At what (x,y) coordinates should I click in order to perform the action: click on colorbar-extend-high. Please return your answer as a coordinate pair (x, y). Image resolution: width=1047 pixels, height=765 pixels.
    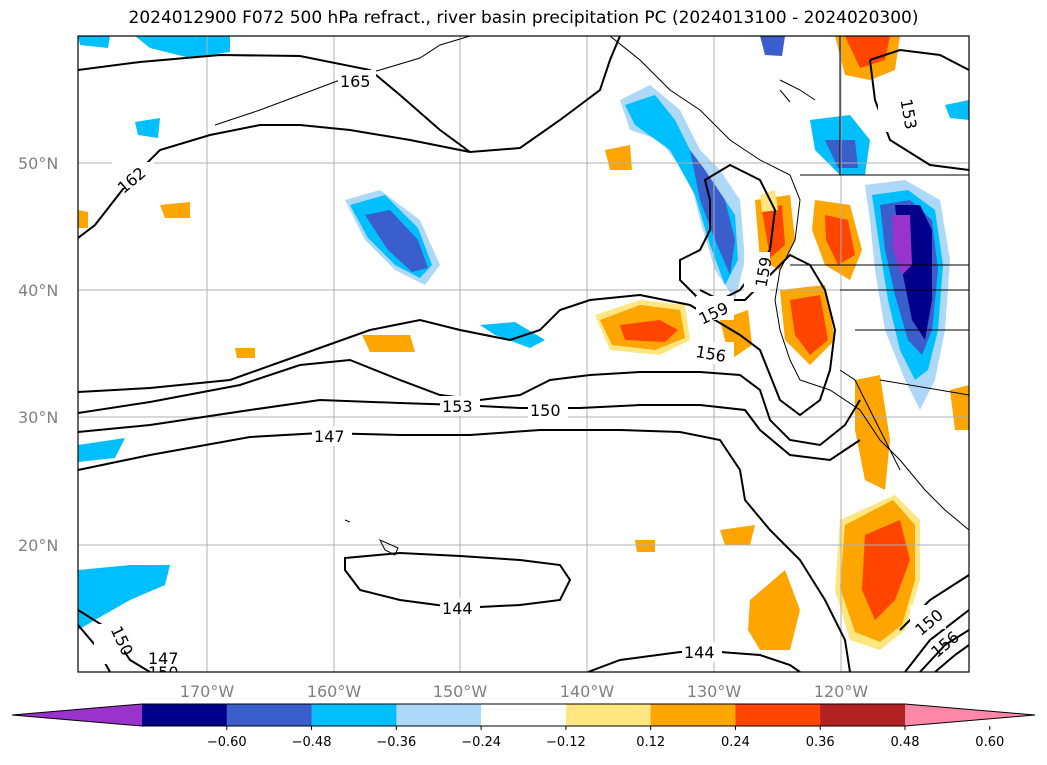
    Looking at the image, I should click on (970, 715).